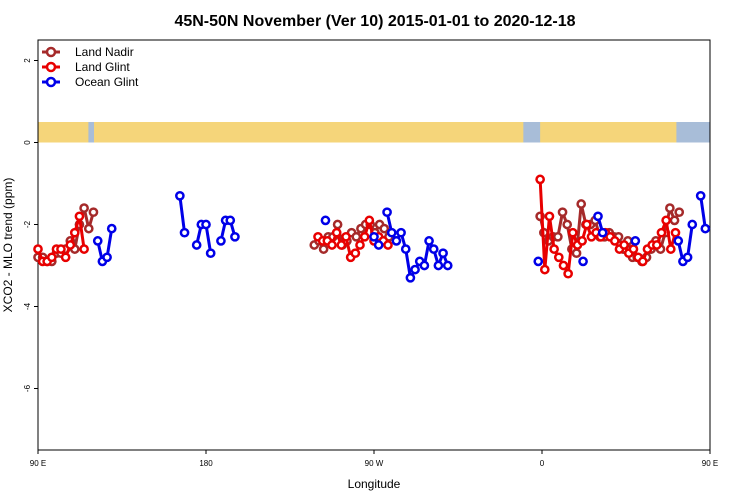 Image resolution: width=750 pixels, height=500 pixels. I want to click on map-strip, so click(374, 132).